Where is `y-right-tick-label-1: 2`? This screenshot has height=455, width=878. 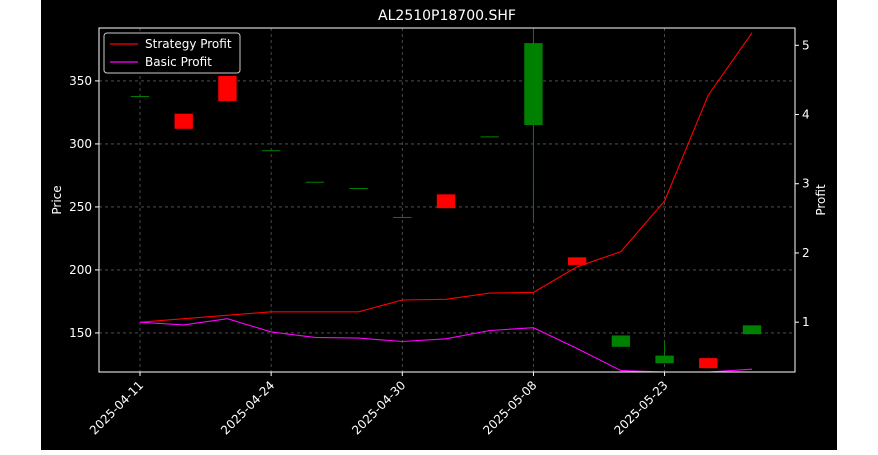 y-right-tick-label-1: 2 is located at coordinates (806, 253).